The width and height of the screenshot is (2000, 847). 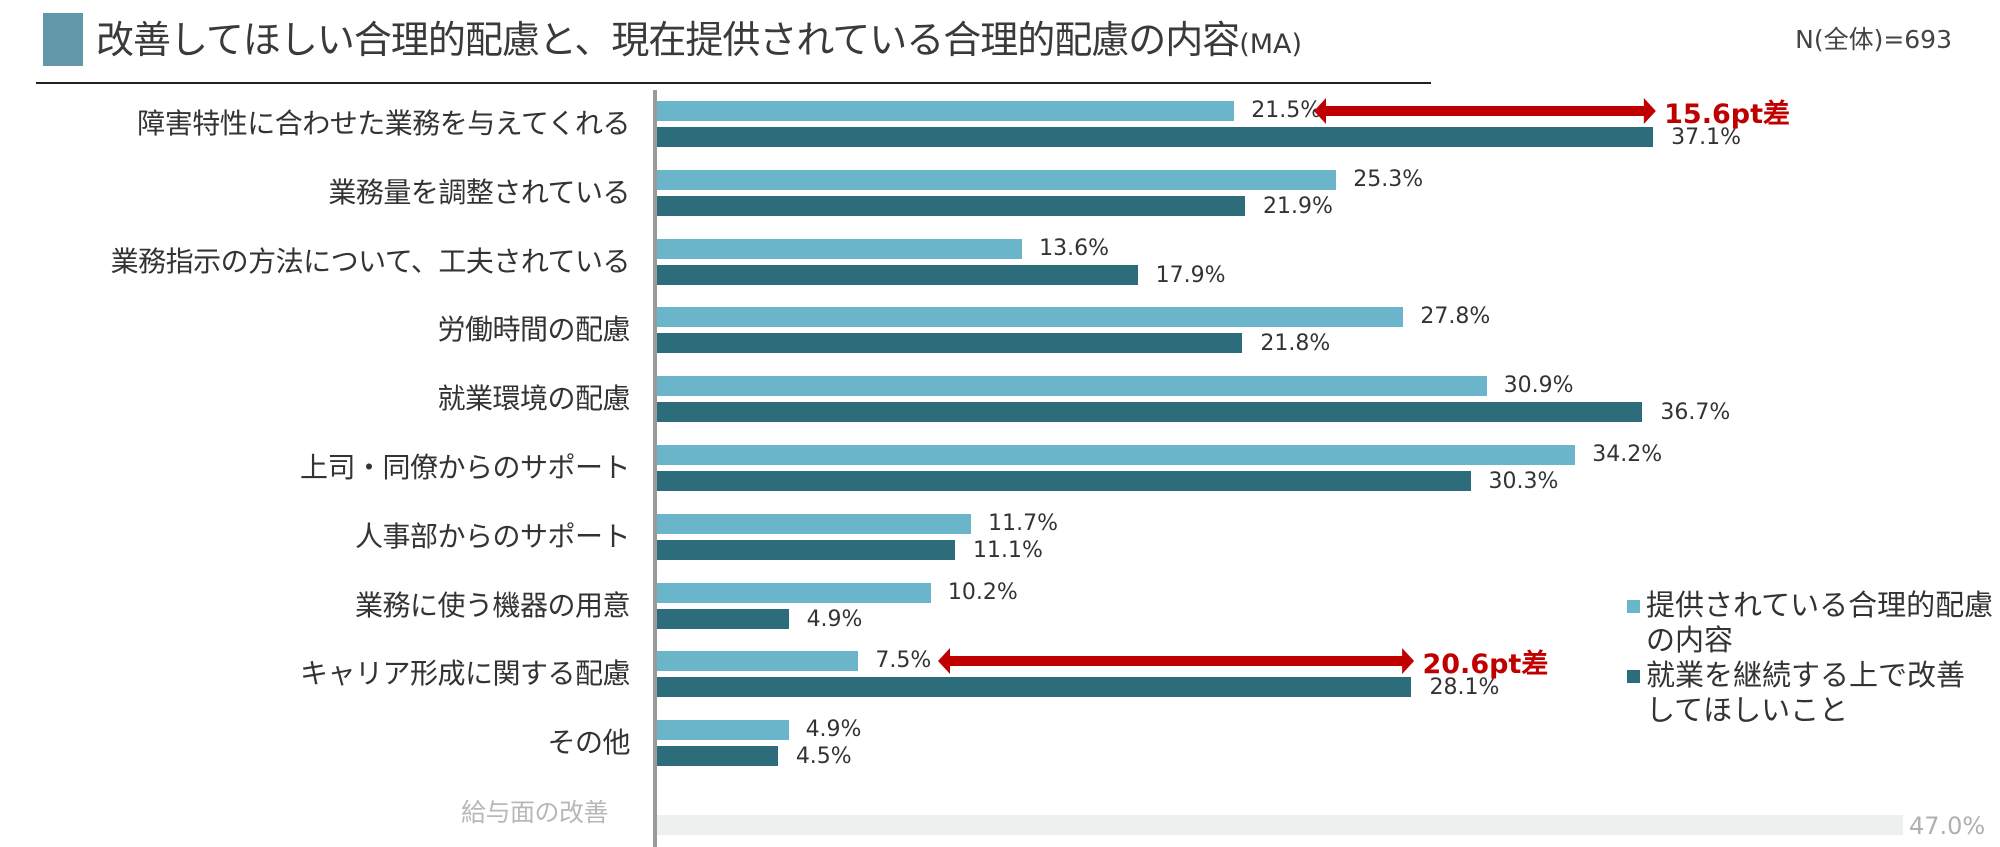 I want to click on value-label-faded: 47.0%, so click(x=1947, y=826).